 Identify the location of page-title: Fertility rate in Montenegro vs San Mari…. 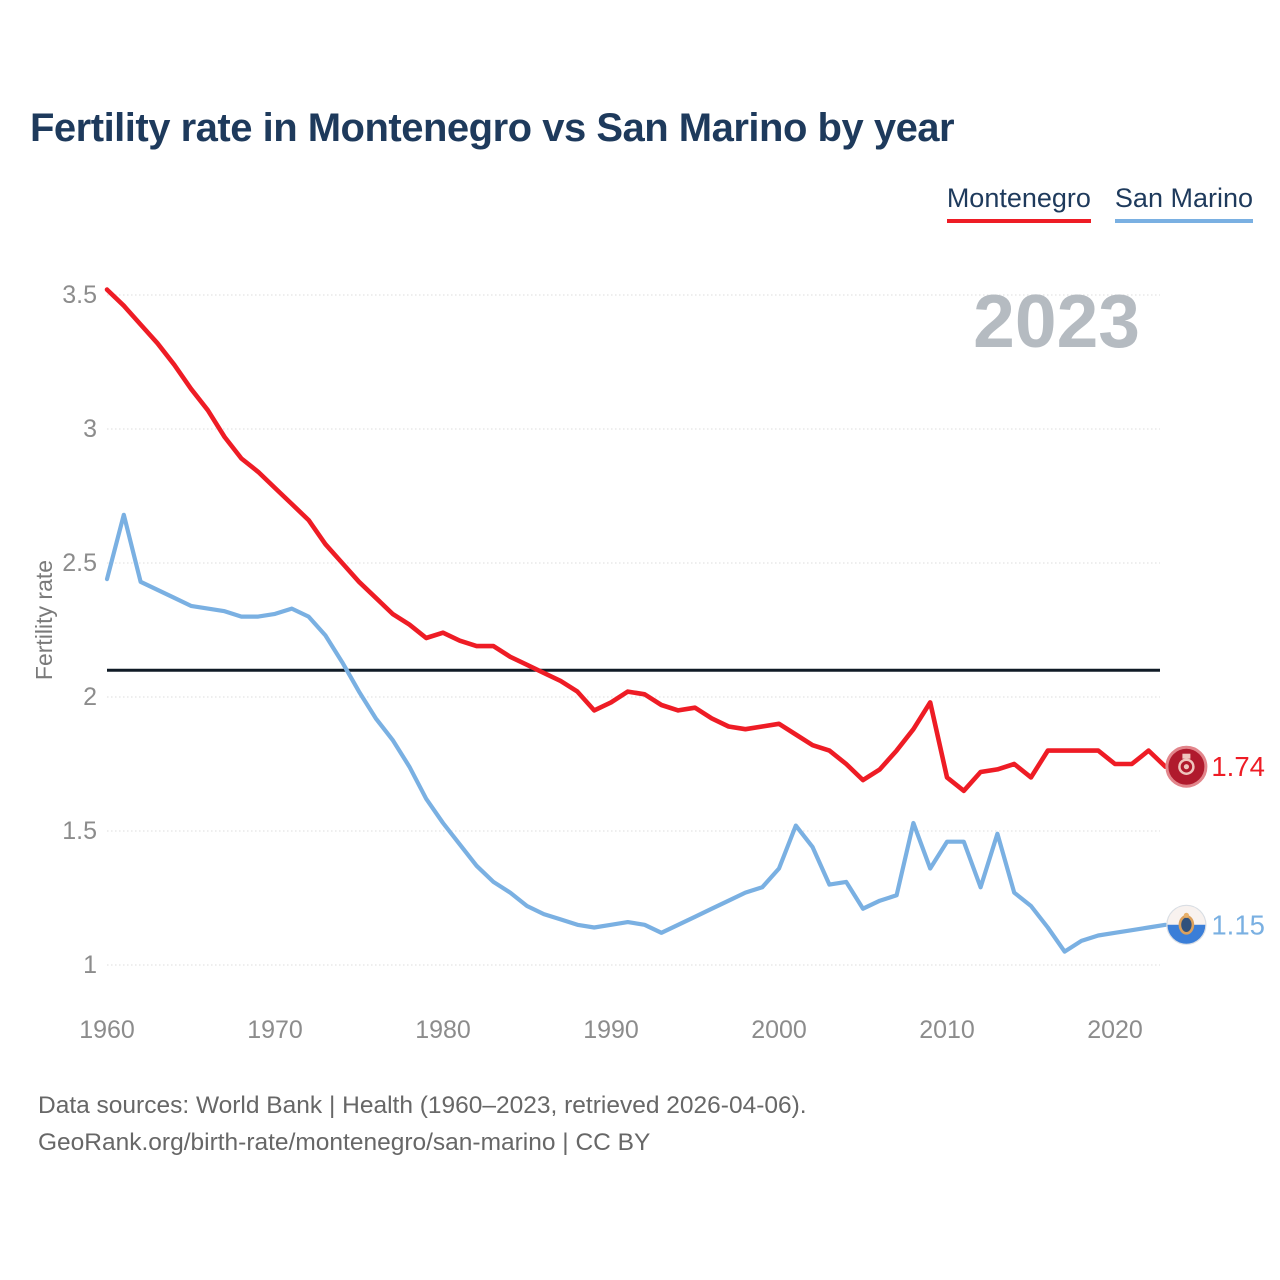
(492, 128).